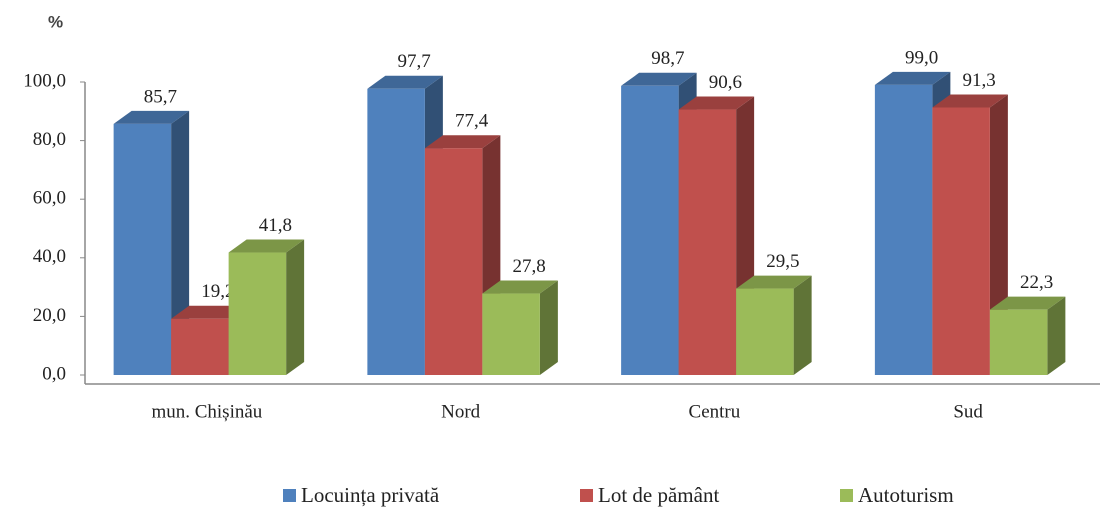  What do you see at coordinates (461, 411) in the screenshot?
I see `x-tick-label: Nord` at bounding box center [461, 411].